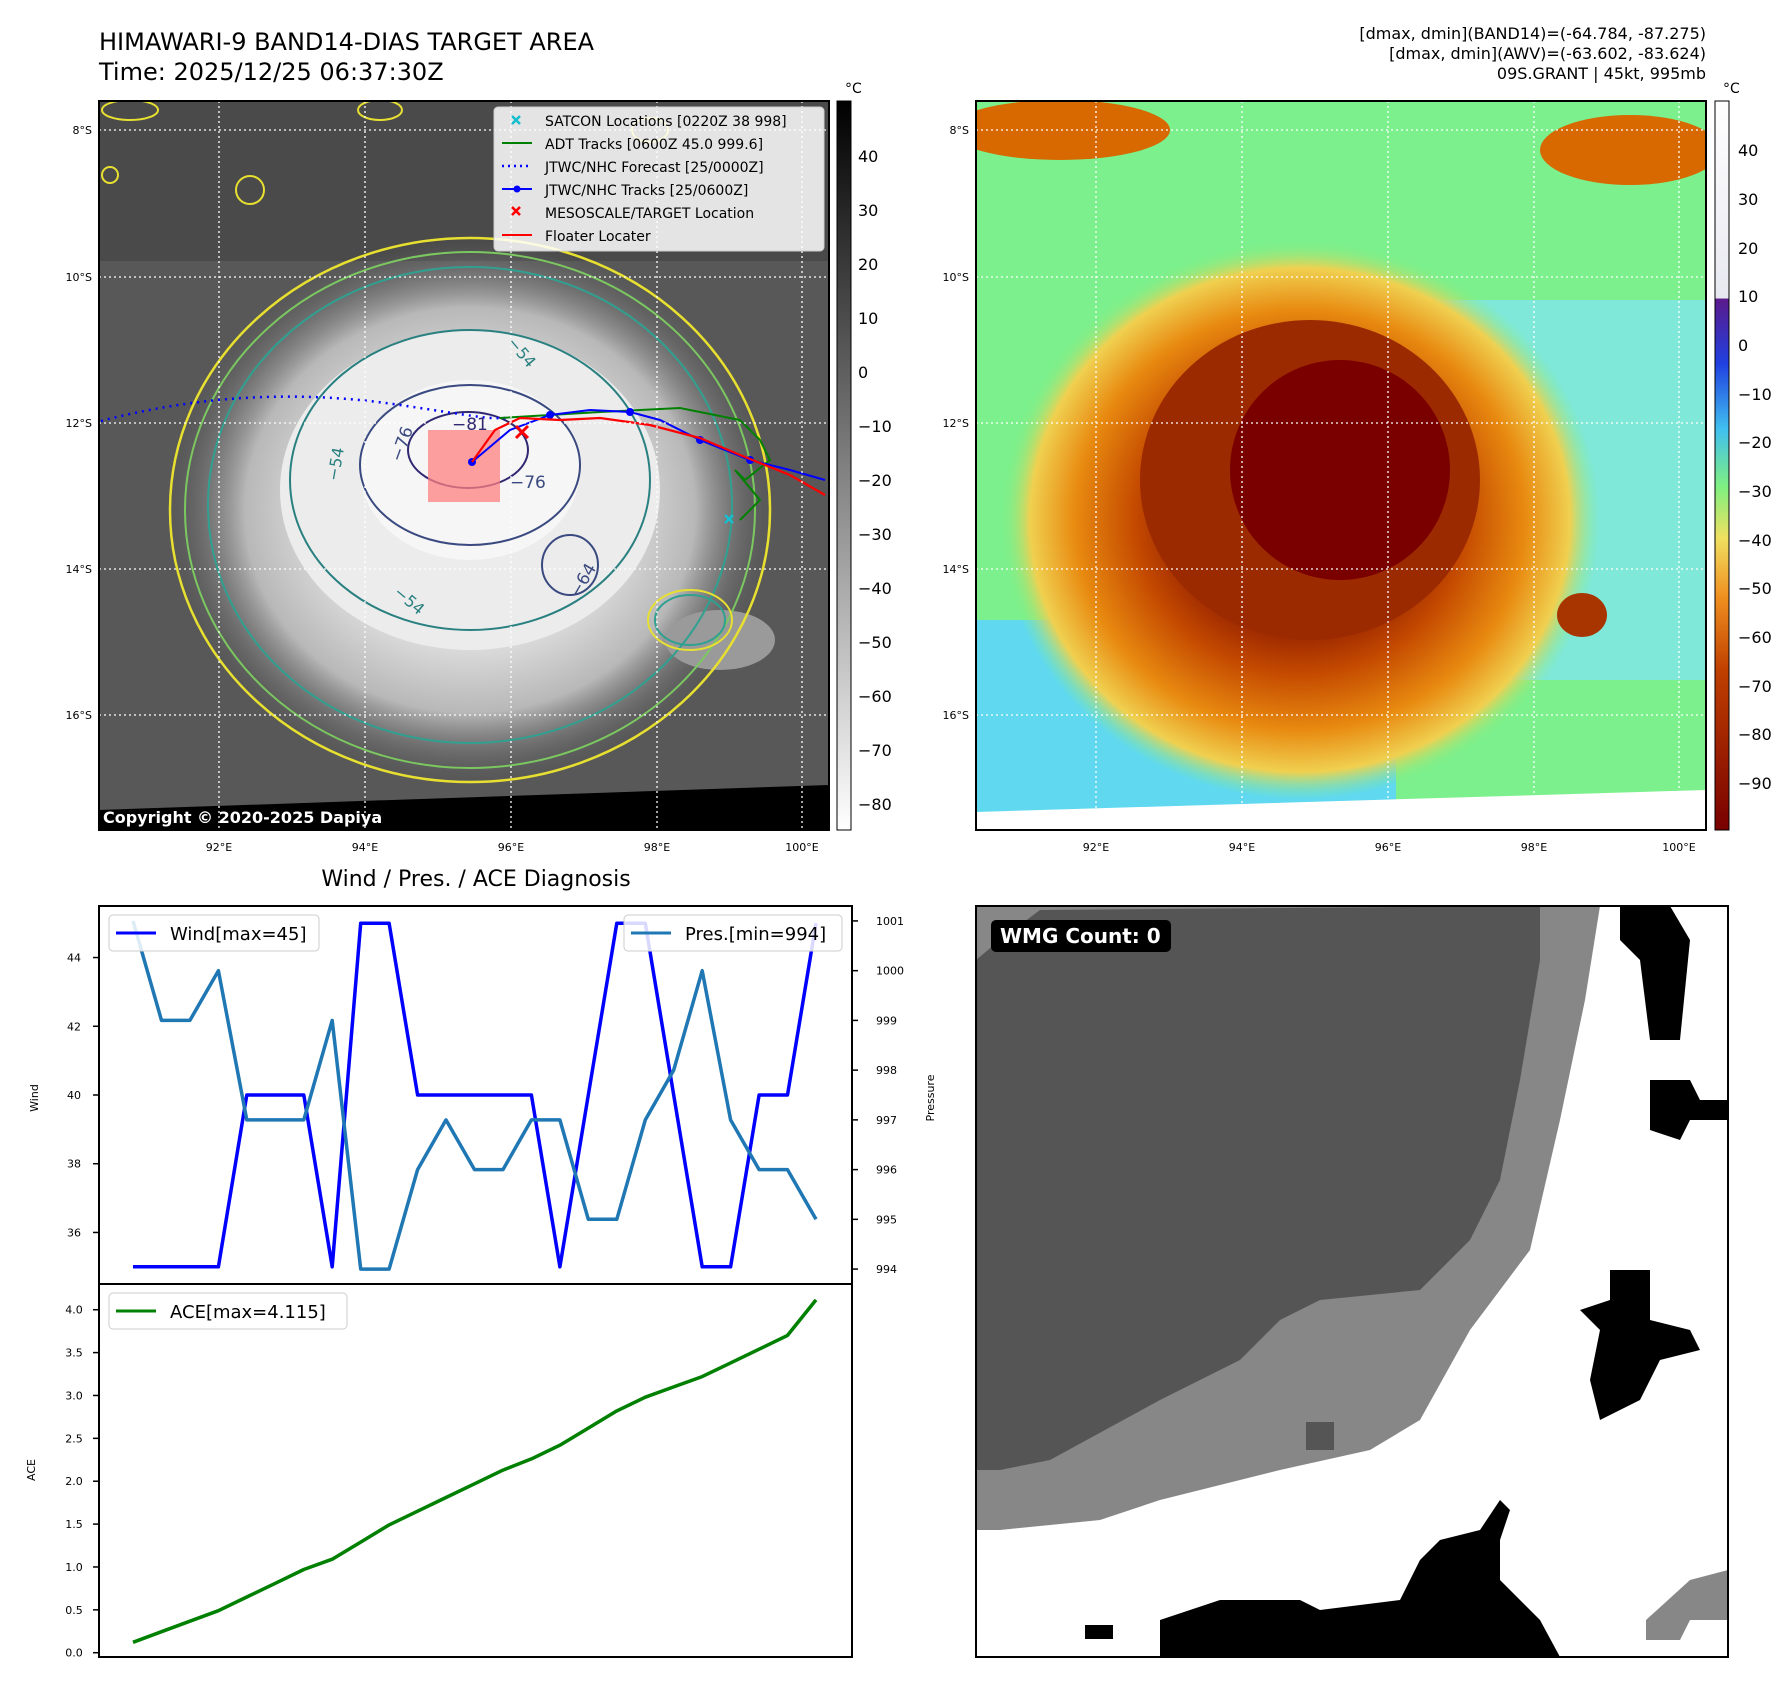  What do you see at coordinates (74, 1610) in the screenshot?
I see `ace-ytick-label: 0.5` at bounding box center [74, 1610].